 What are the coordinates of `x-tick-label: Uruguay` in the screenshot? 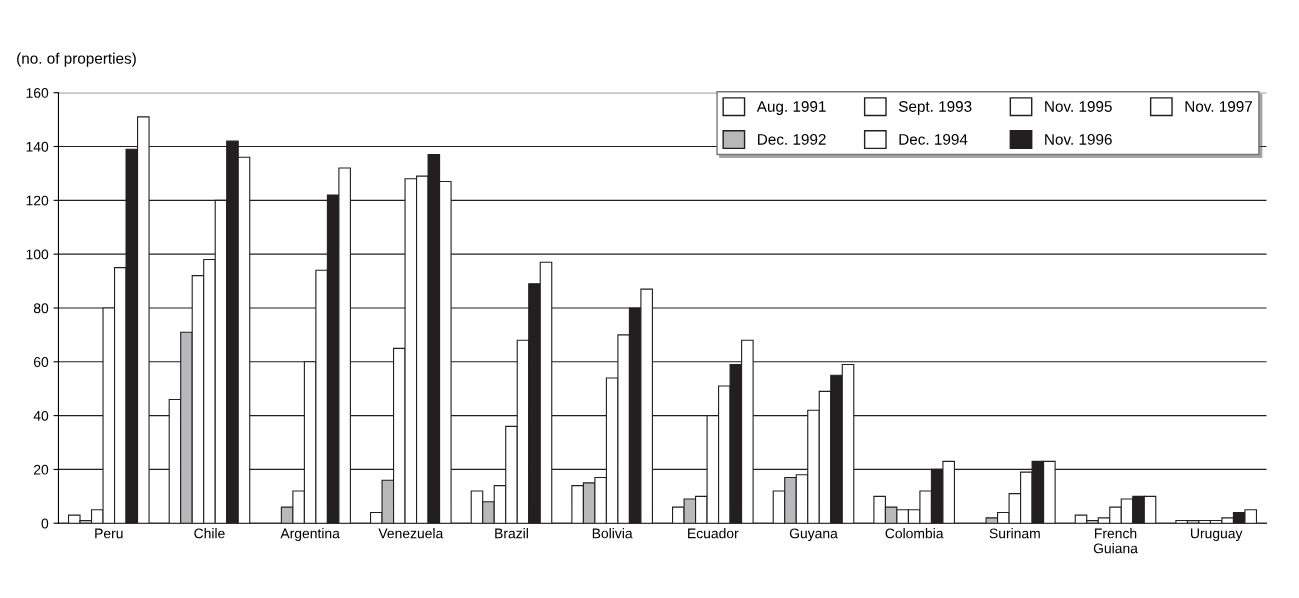 It's located at (1217, 535).